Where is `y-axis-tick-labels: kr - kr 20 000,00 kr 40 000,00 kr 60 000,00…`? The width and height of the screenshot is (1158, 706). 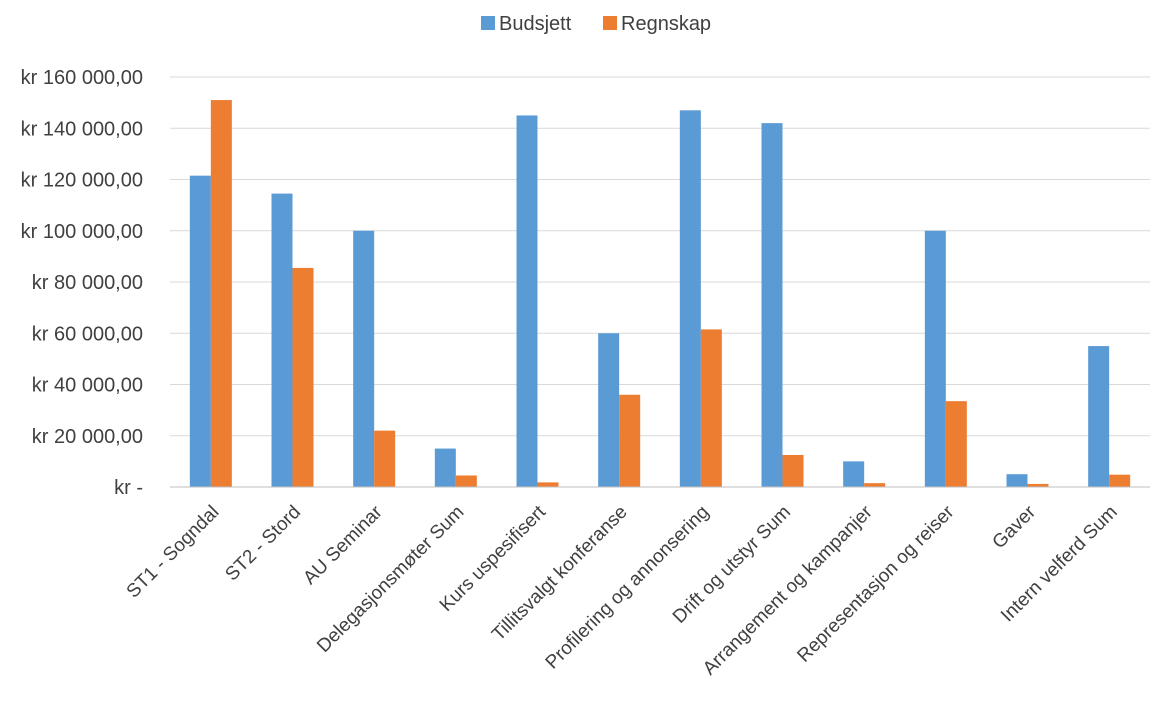
y-axis-tick-labels: kr - kr 20 000,00 kr 40 000,00 kr 60 000,00… is located at coordinates (82, 283).